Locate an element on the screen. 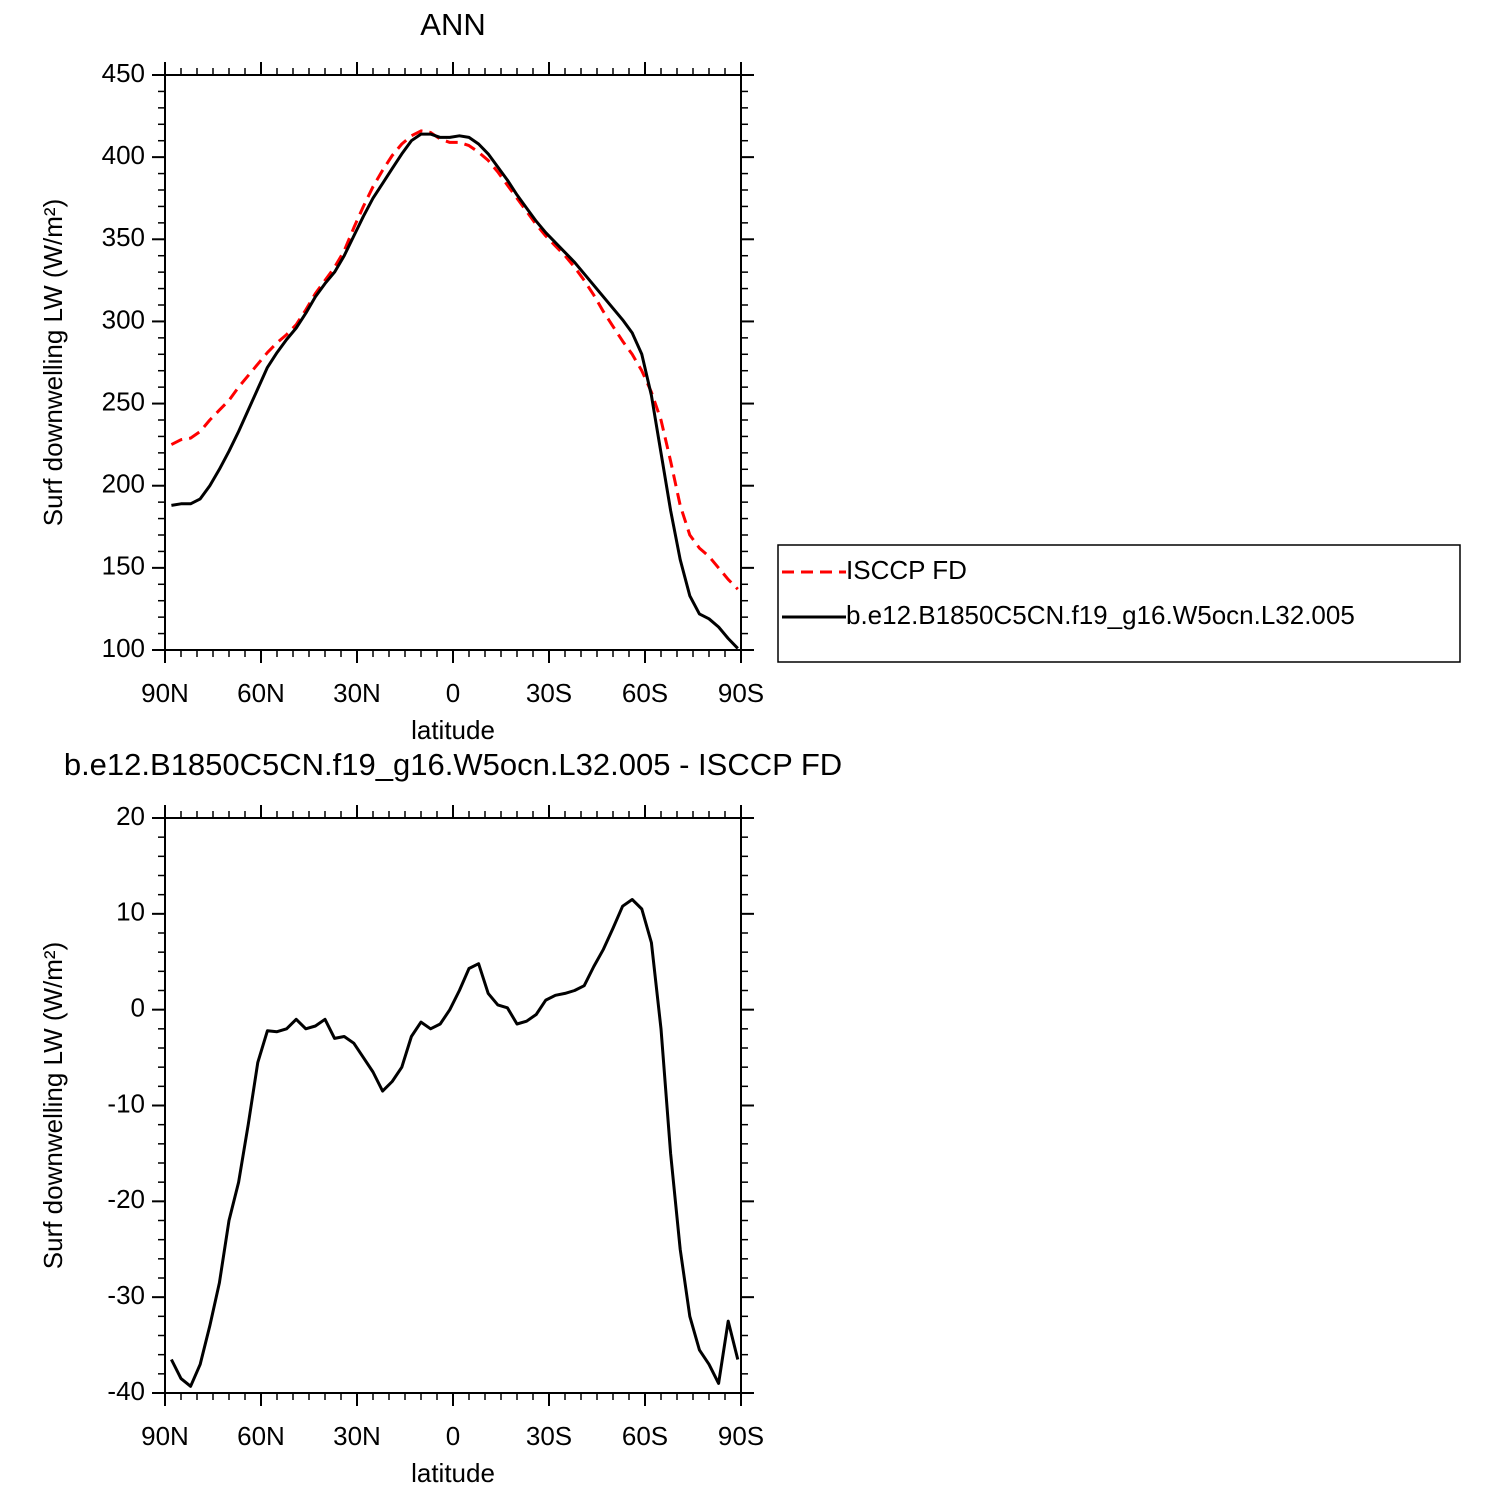 This screenshot has width=1499, height=1497. legend-box is located at coordinates (1119, 603).